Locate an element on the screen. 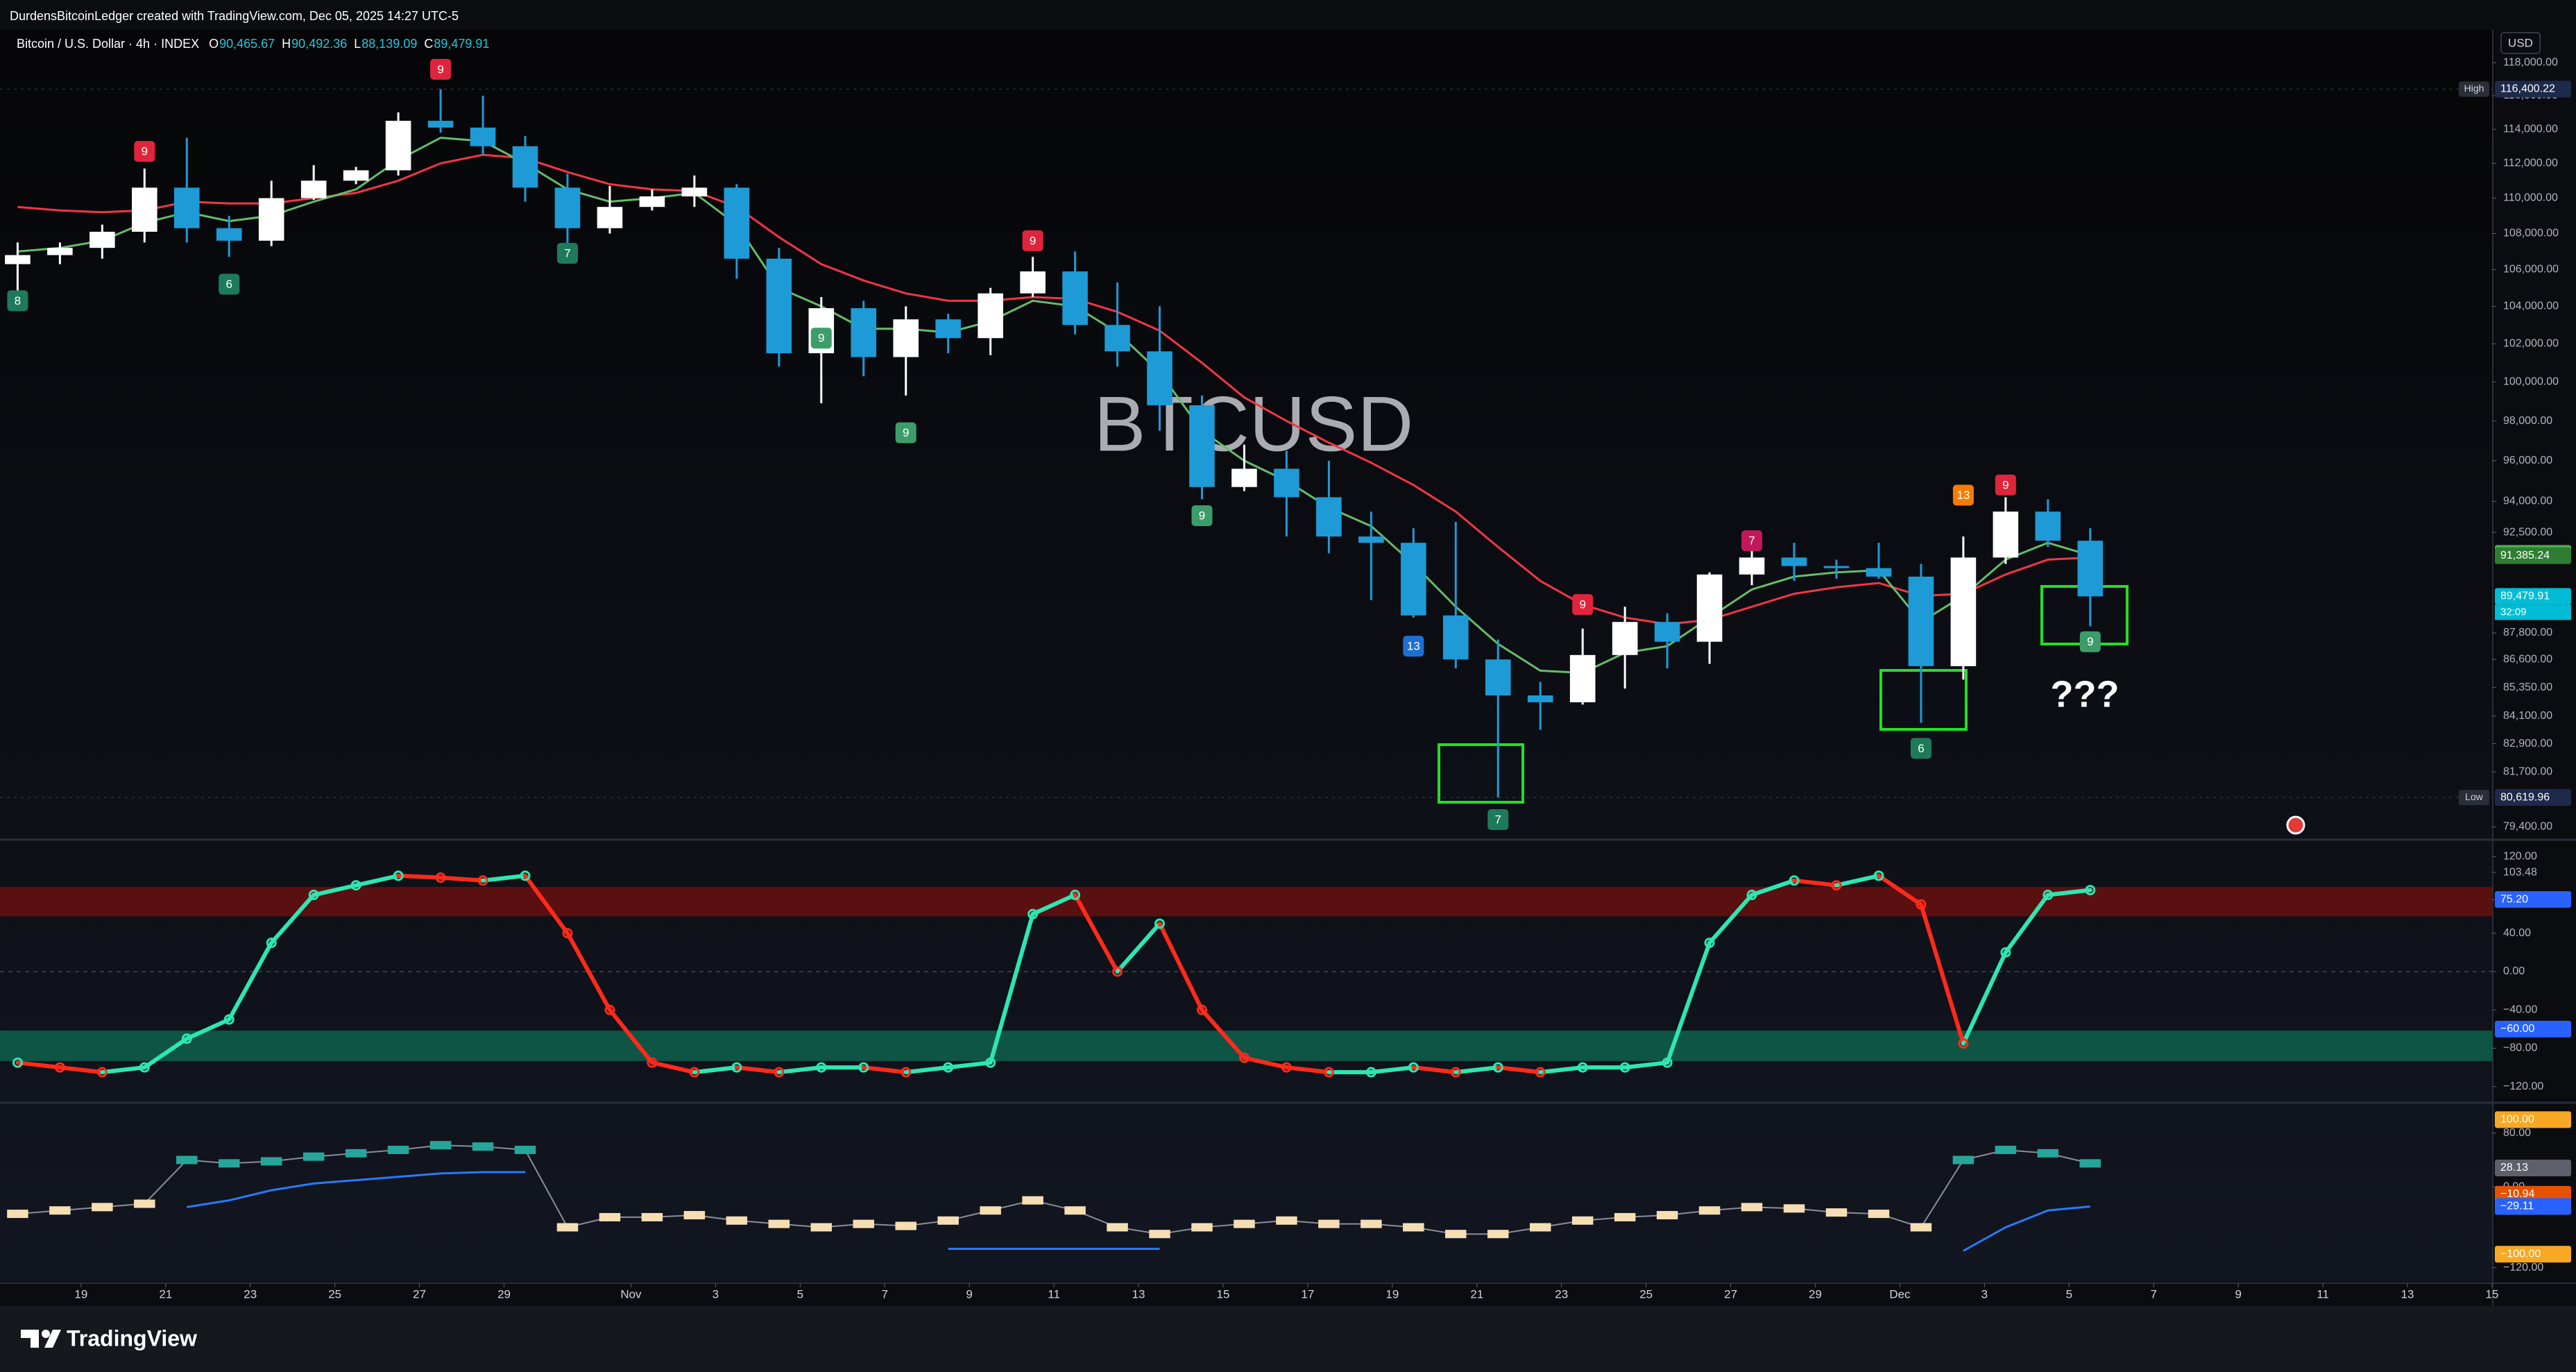  x-tick-label: 9 is located at coordinates (2238, 1294).